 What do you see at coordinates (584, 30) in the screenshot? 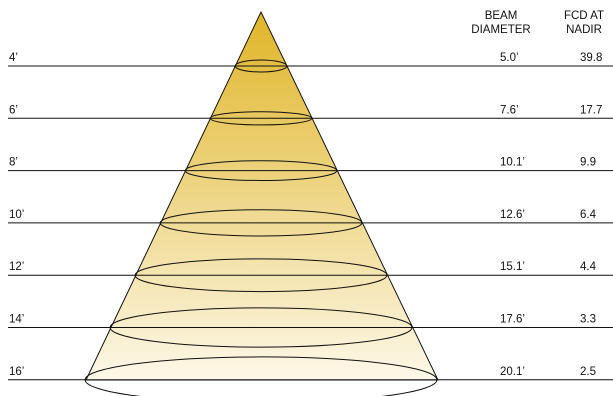
I see `fcd-header-line-2: NADIR` at bounding box center [584, 30].